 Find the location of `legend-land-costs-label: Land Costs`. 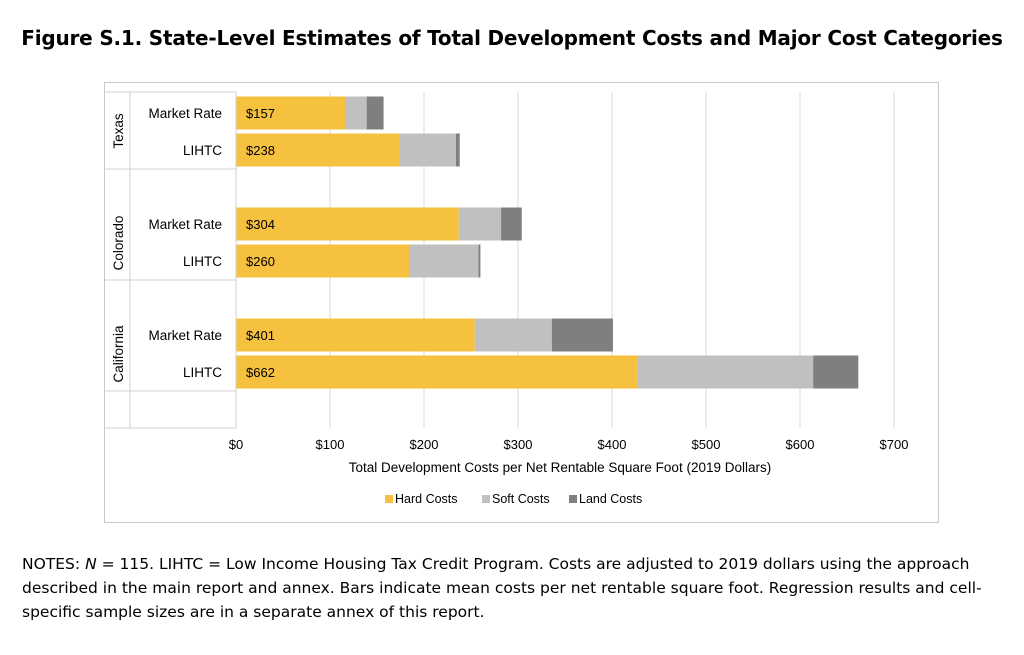

legend-land-costs-label: Land Costs is located at coordinates (610, 499).